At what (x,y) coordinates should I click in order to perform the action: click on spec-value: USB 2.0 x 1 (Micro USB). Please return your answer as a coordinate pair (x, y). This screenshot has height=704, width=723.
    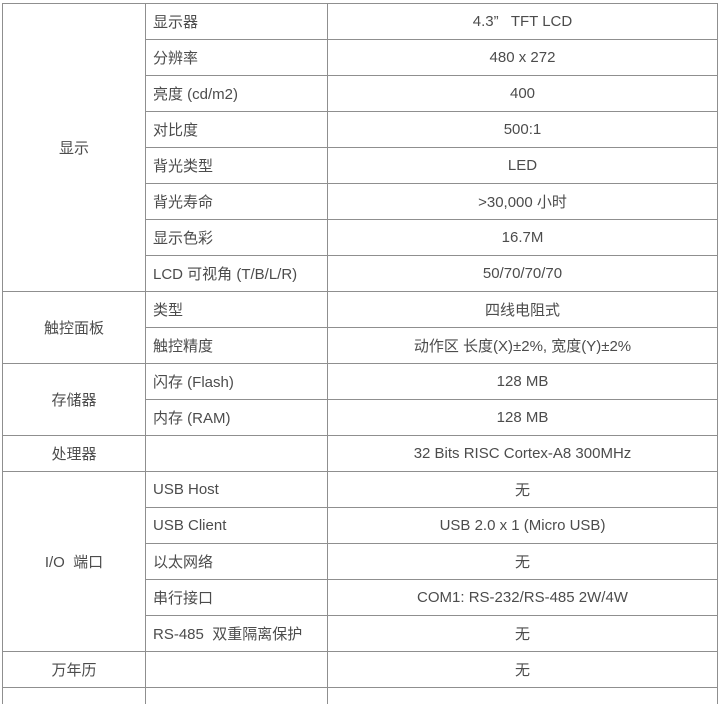
    Looking at the image, I should click on (523, 526).